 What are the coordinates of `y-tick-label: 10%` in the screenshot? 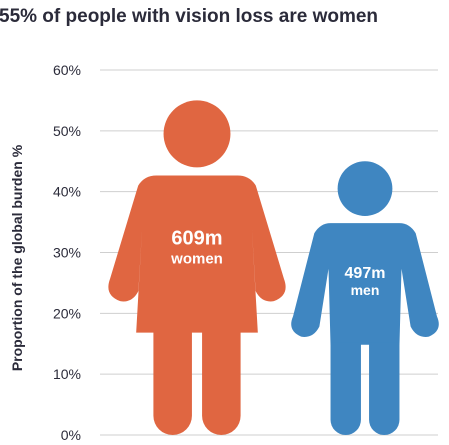 It's located at (67, 374).